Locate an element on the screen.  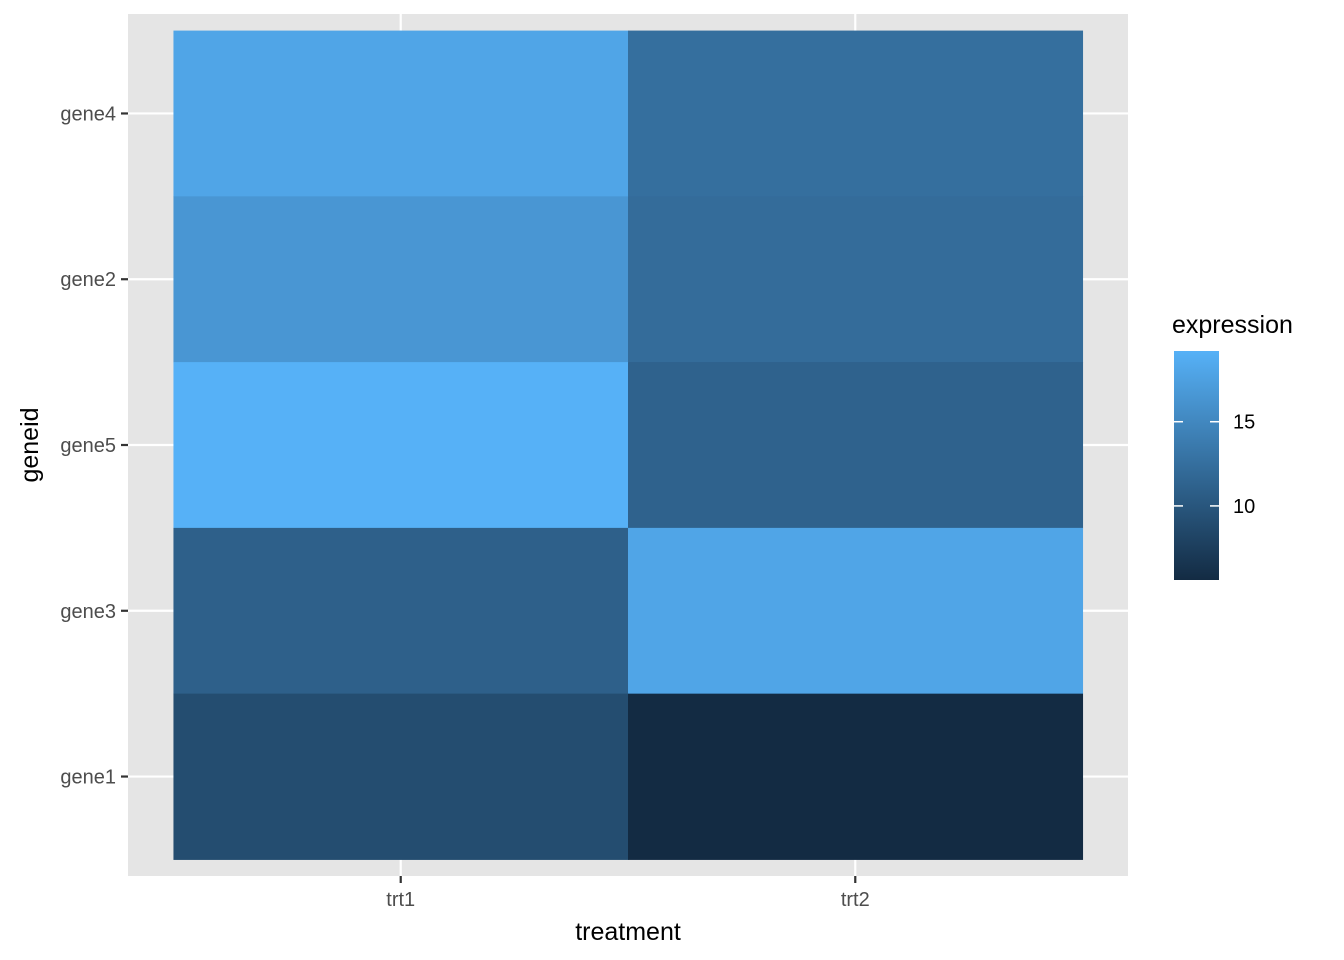
legend-label-10: 10 is located at coordinates (1244, 507).